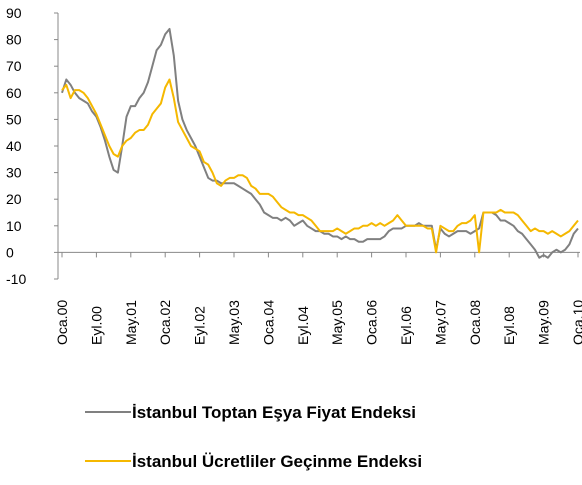 The height and width of the screenshot is (485, 582). What do you see at coordinates (165, 322) in the screenshot?
I see `x-tick-label: Oca.02` at bounding box center [165, 322].